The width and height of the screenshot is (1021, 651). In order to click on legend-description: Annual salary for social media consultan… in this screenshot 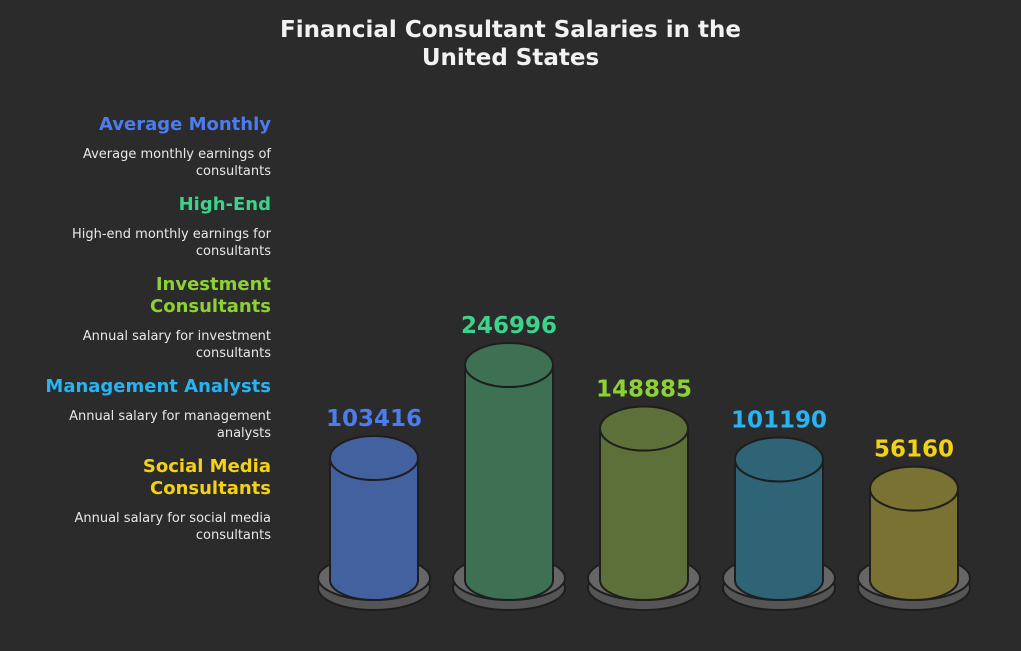, I will do `click(172, 527)`.